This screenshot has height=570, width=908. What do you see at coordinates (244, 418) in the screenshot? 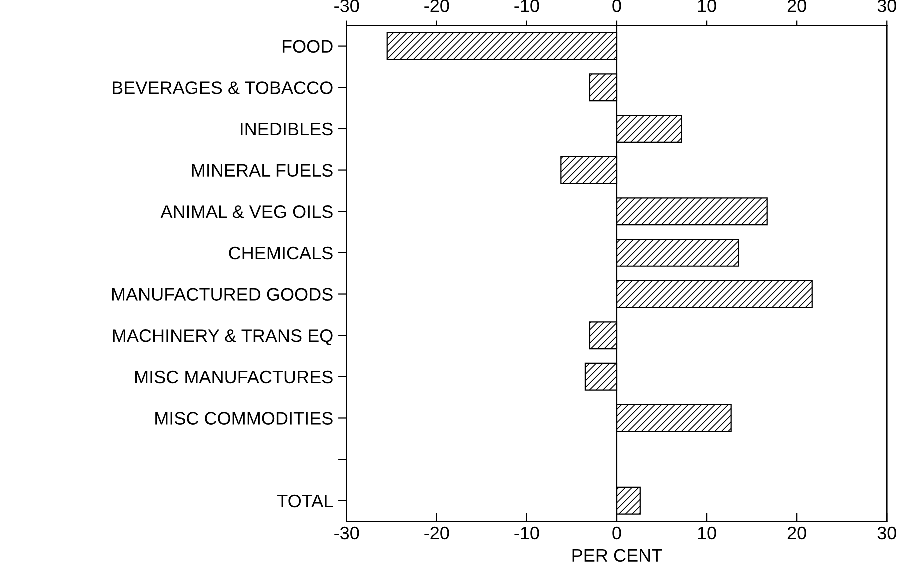
I see `y-tick-label: MISC COMMODITIES` at bounding box center [244, 418].